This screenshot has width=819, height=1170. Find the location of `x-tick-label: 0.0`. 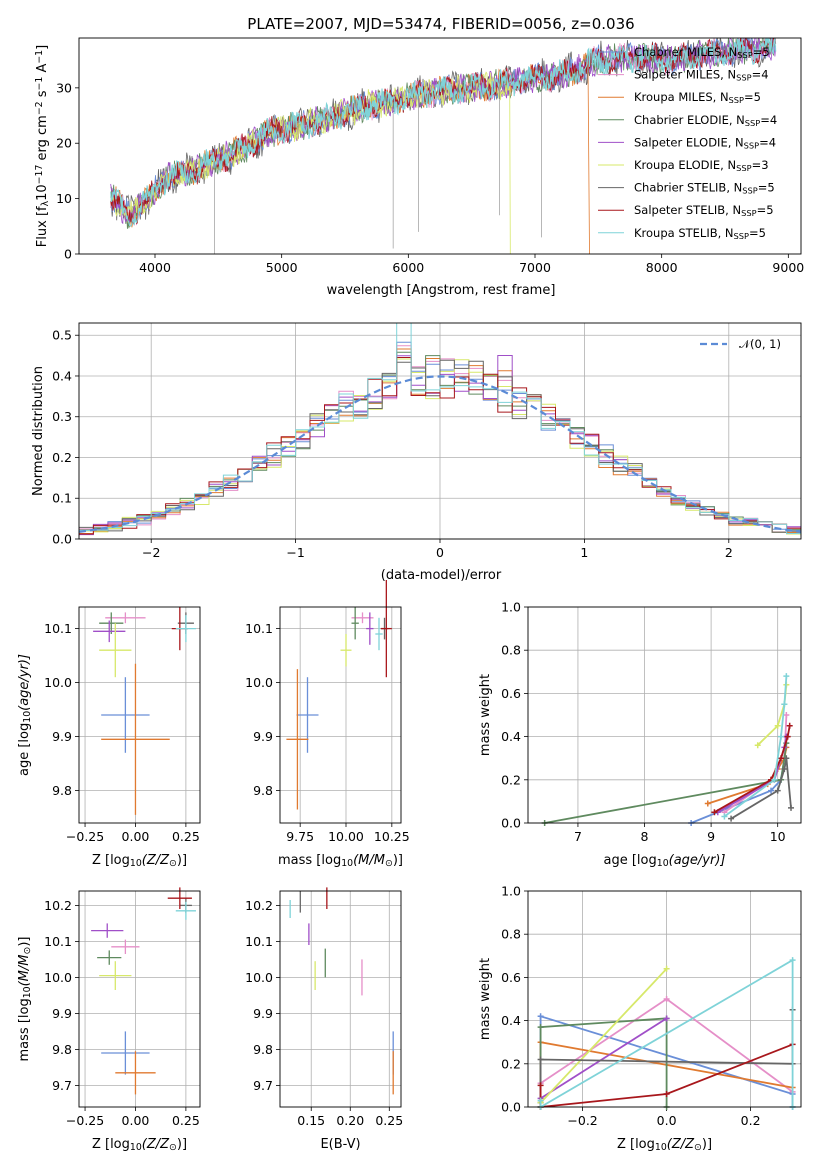

x-tick-label: 0.0 is located at coordinates (667, 1120).